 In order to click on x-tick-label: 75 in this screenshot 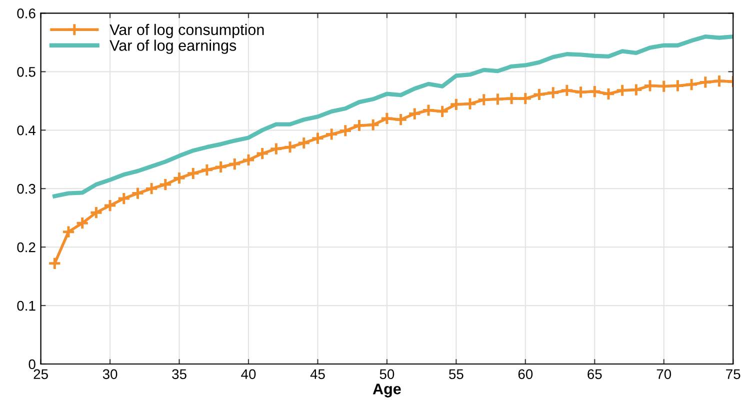, I will do `click(733, 374)`.